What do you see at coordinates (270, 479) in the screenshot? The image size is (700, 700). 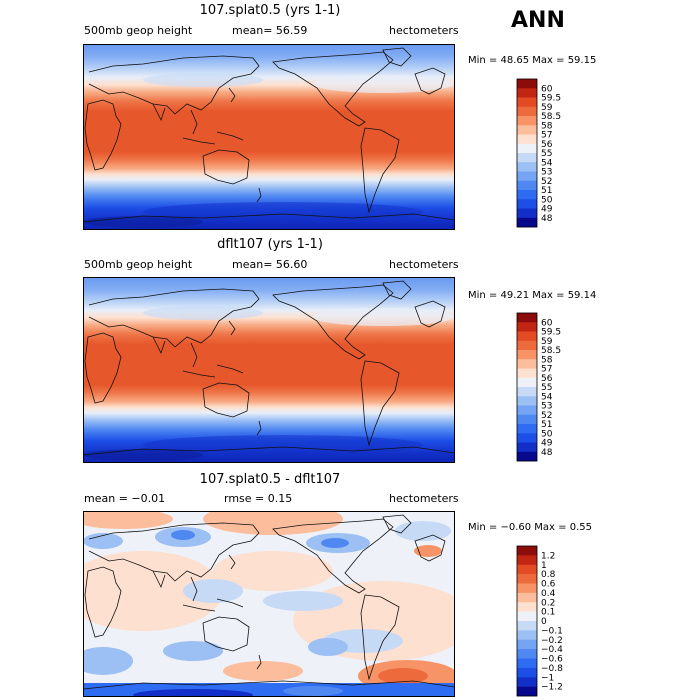 I see `panel3-title: 107.splat0.5 - dflt107` at bounding box center [270, 479].